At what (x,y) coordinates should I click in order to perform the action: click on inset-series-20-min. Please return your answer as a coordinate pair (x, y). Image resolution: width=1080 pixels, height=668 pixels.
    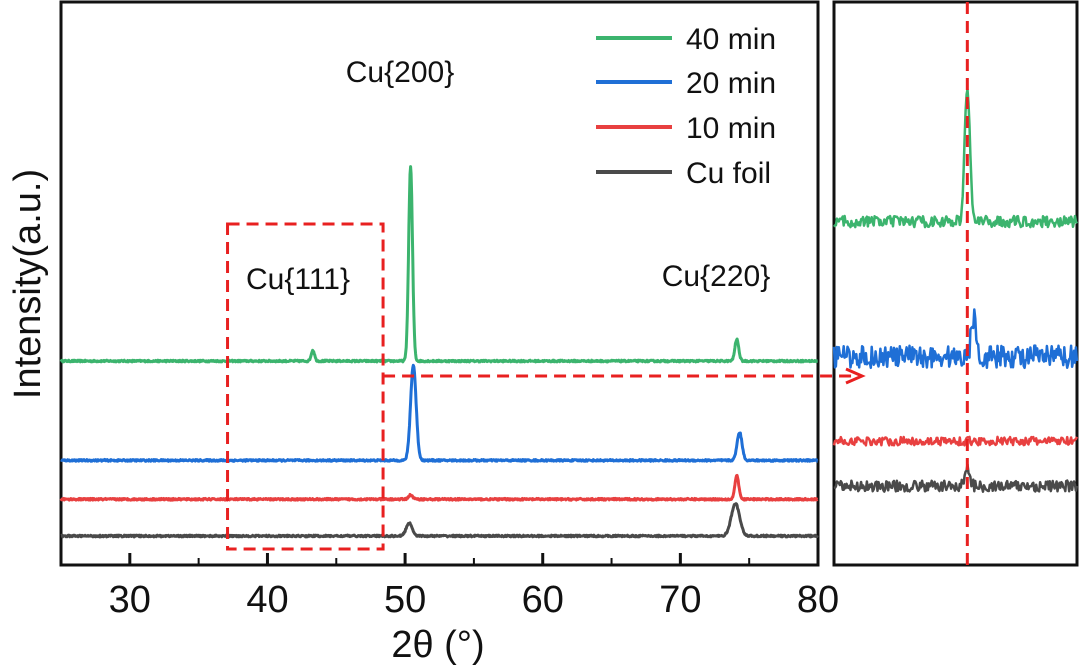
    Looking at the image, I should click on (955, 339).